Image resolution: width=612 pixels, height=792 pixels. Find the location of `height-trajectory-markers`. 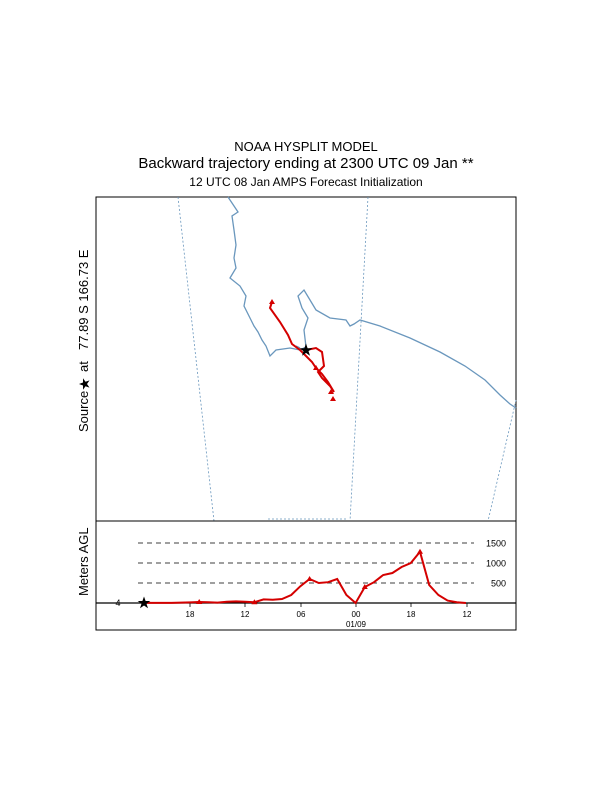

height-trajectory-markers is located at coordinates (309, 576).